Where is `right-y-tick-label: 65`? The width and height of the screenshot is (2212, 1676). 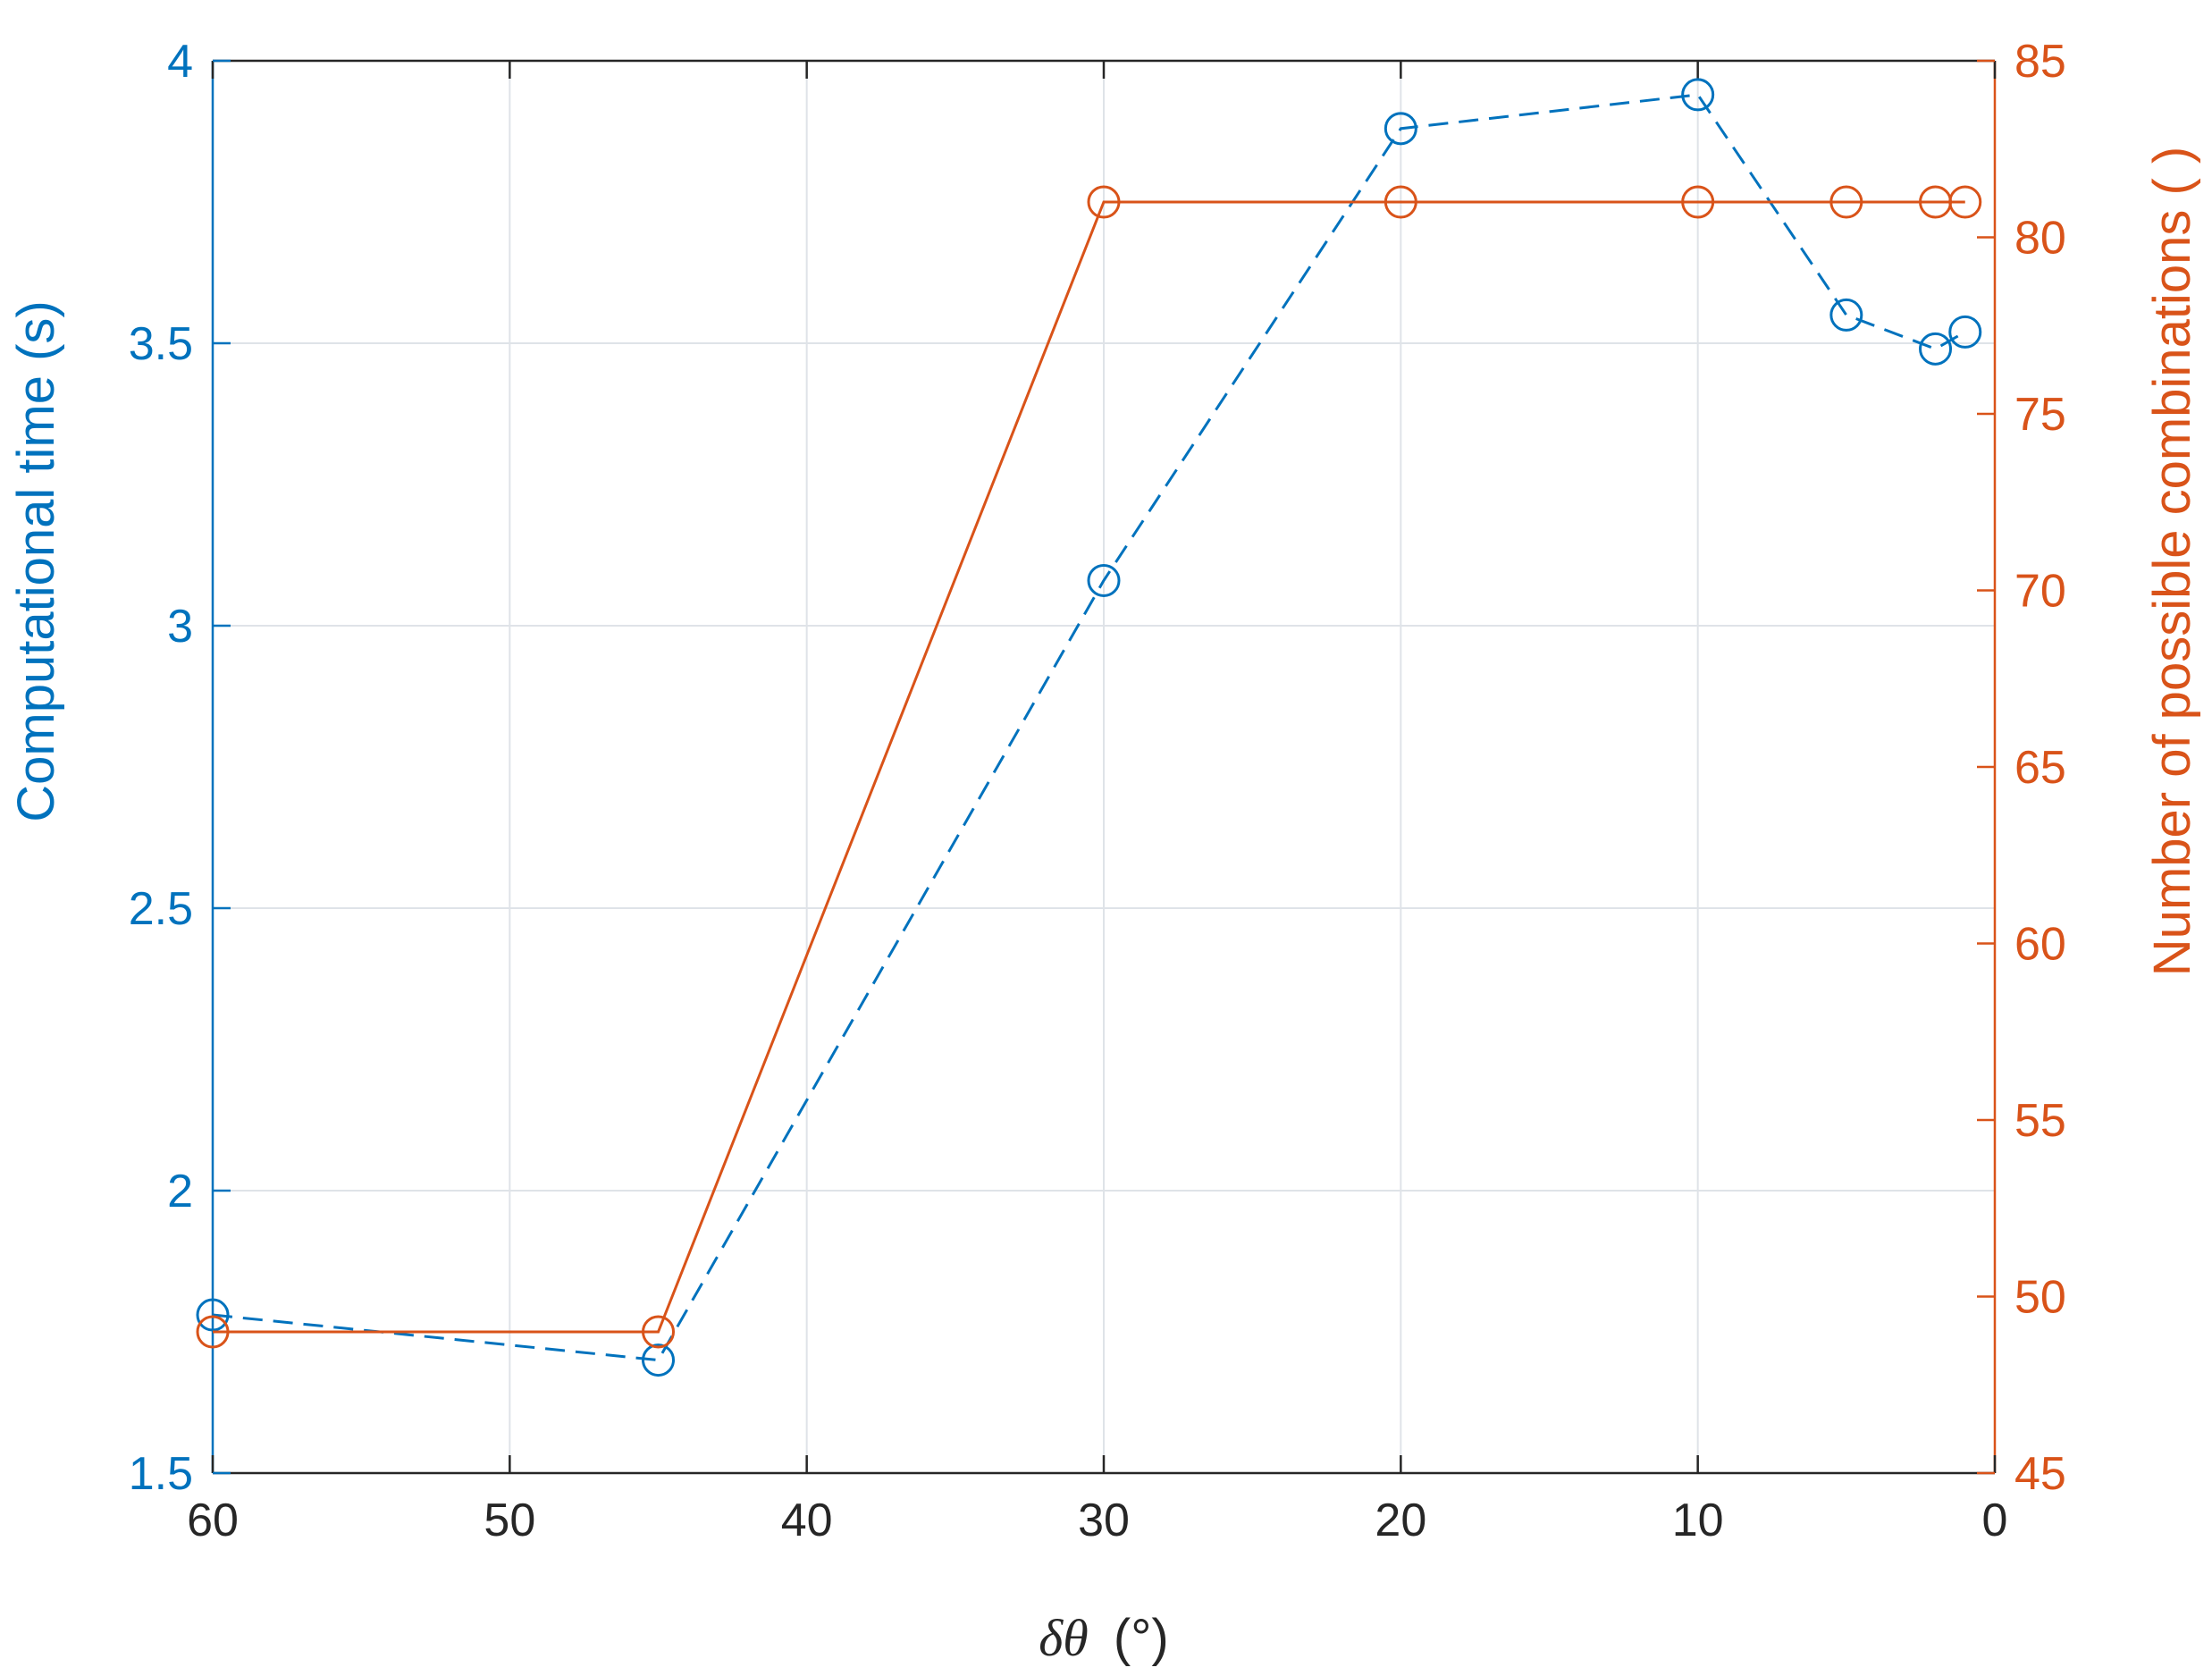 right-y-tick-label: 65 is located at coordinates (2040, 768).